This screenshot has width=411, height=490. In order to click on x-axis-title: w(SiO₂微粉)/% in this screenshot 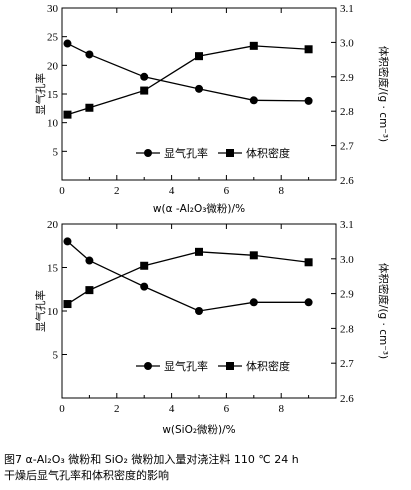, I will do `click(198, 429)`.